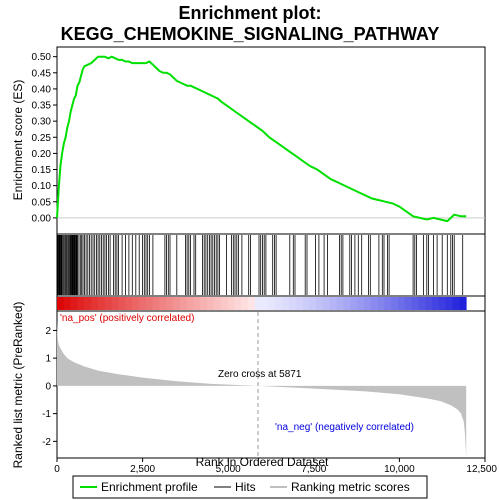 The height and width of the screenshot is (500, 500). I want to click on chart-title-line1: Enrichment plot:, so click(250, 13).